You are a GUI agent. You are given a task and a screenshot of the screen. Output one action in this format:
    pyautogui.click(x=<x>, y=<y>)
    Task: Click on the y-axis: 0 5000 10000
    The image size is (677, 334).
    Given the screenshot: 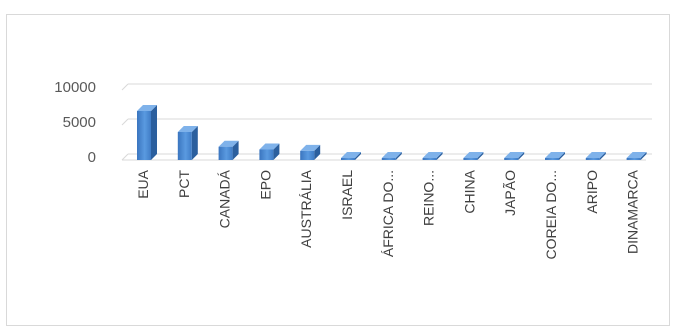 What is the action you would take?
    pyautogui.click(x=75, y=122)
    